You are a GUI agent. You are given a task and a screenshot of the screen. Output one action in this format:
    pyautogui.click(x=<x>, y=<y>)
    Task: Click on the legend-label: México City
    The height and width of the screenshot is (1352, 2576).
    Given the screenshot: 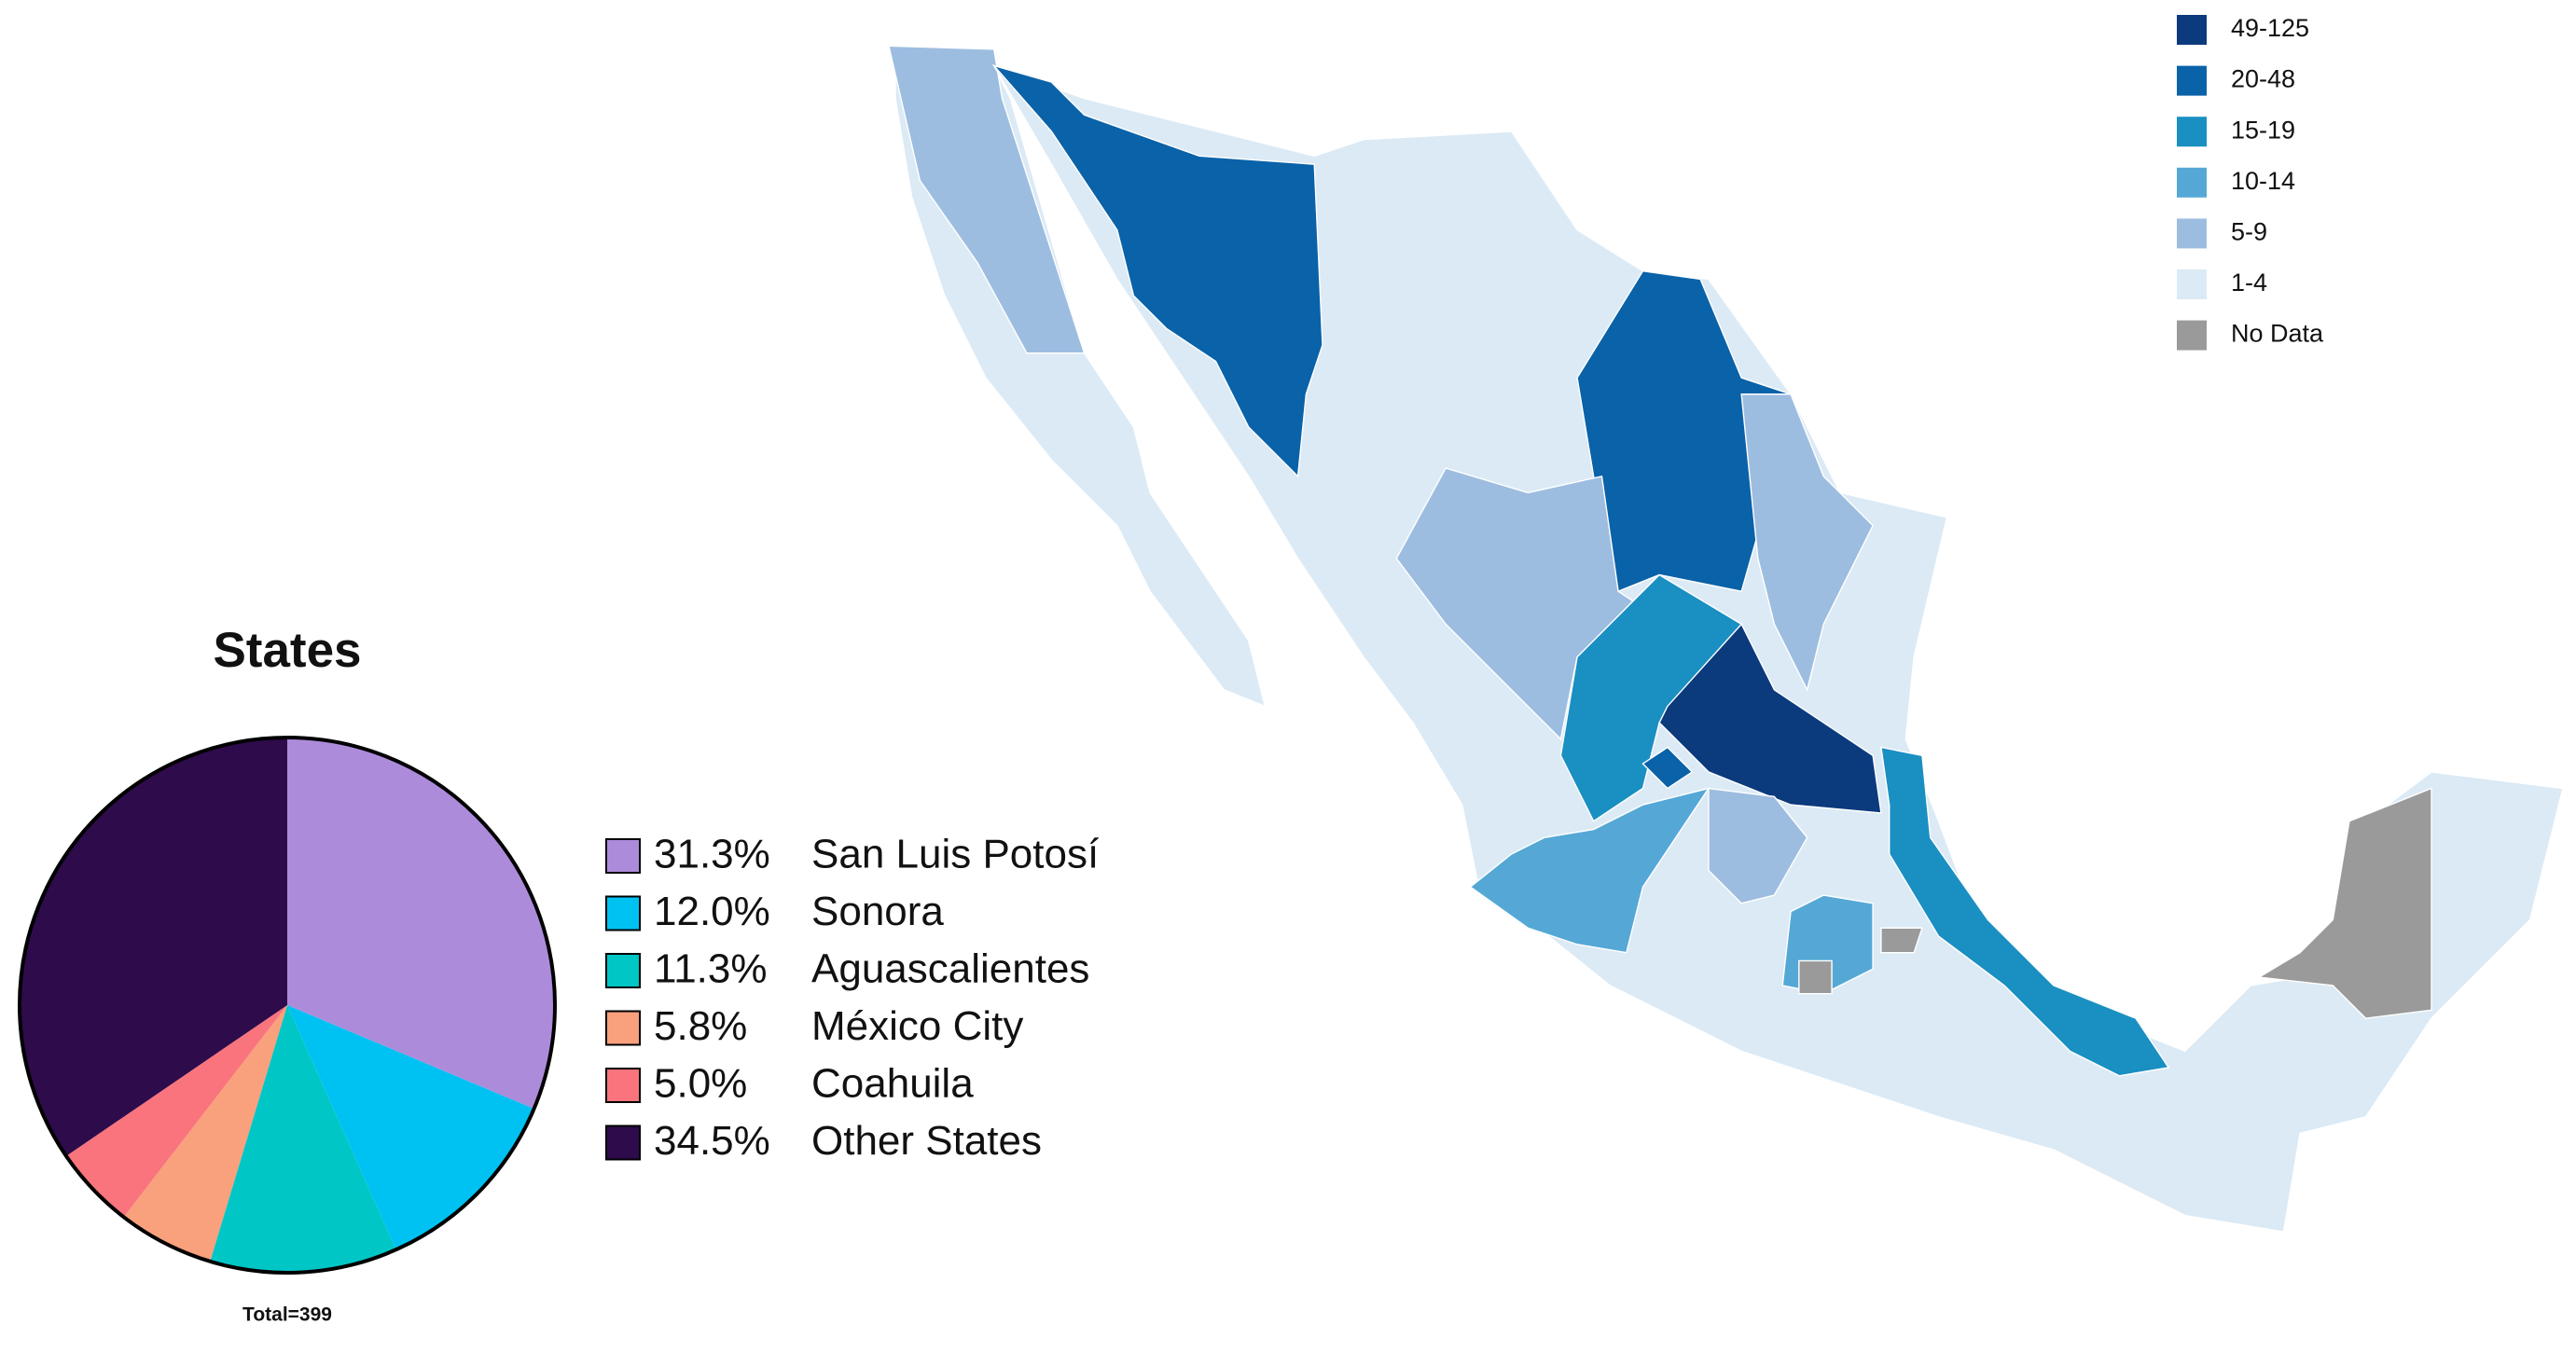 What is the action you would take?
    pyautogui.click(x=917, y=1026)
    